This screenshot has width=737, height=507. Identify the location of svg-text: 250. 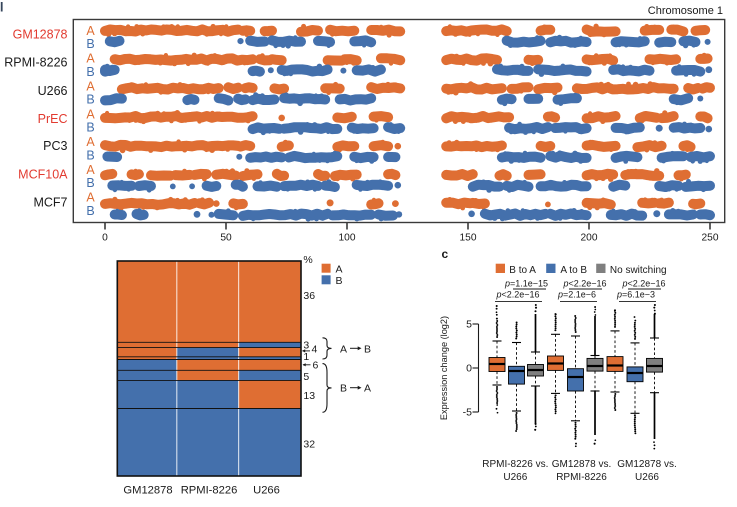
(710, 238).